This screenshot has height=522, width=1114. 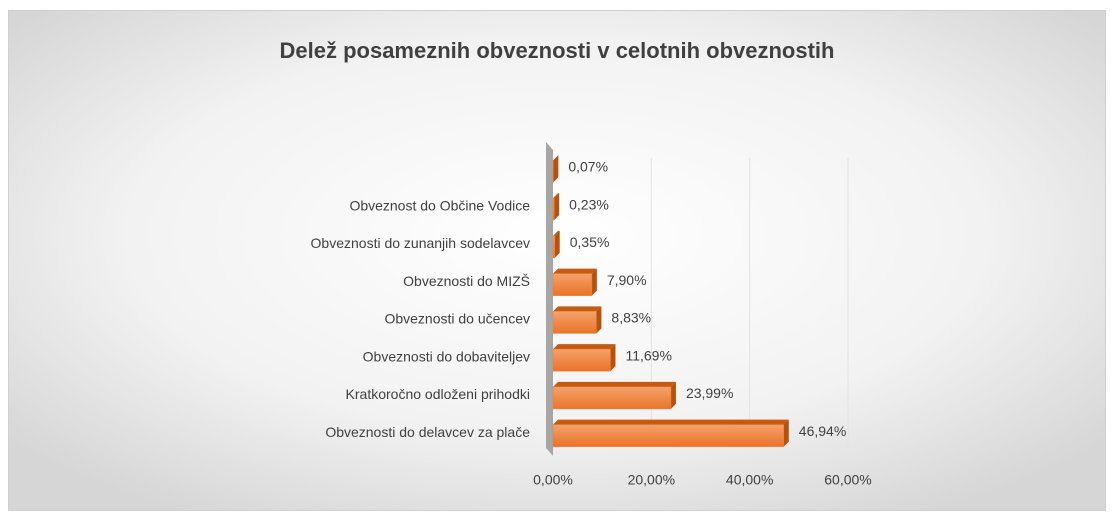 What do you see at coordinates (627, 280) in the screenshot?
I see `data-label: 7,90%` at bounding box center [627, 280].